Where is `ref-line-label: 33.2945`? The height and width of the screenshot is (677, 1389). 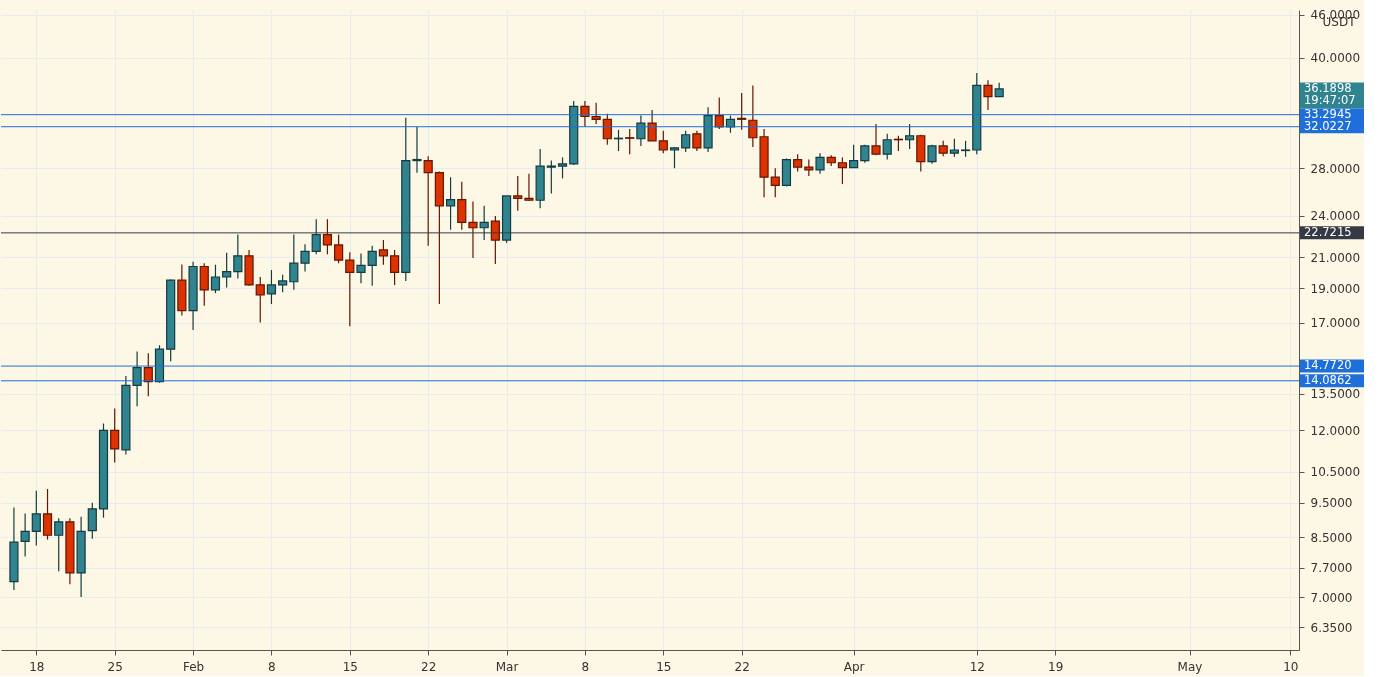 ref-line-label: 33.2945 is located at coordinates (1328, 113).